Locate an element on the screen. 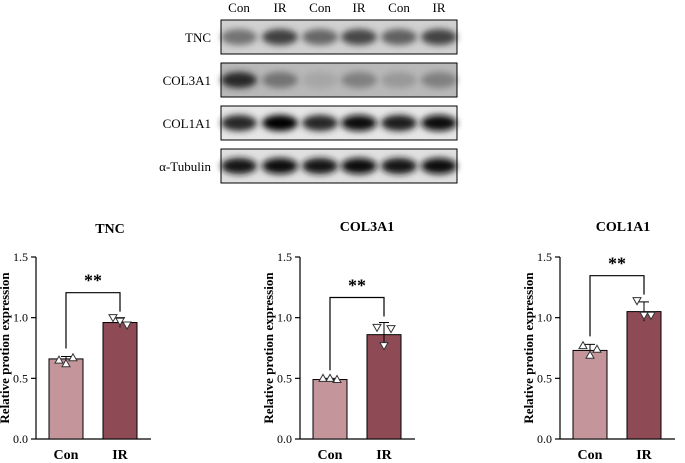 Image resolution: width=685 pixels, height=463 pixels. chart-title: COL3A1 is located at coordinates (367, 227).